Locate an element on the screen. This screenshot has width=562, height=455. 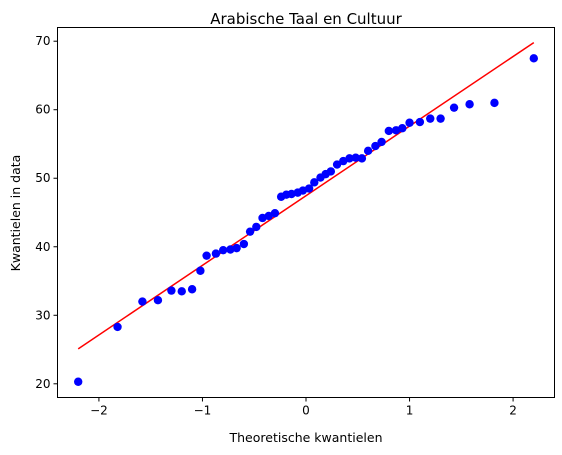
y-tick-label: 30 is located at coordinates (42, 315).